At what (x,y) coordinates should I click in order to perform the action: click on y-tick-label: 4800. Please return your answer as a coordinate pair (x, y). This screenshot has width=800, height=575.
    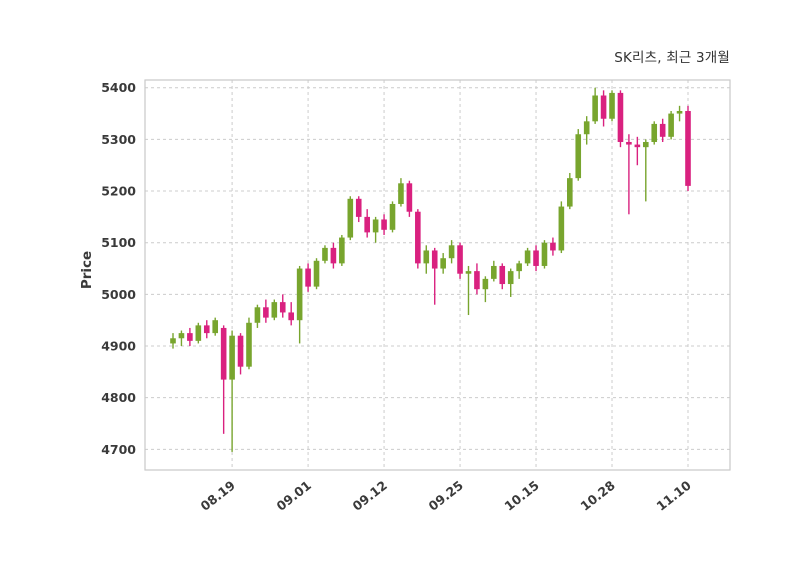
    Looking at the image, I should click on (118, 397).